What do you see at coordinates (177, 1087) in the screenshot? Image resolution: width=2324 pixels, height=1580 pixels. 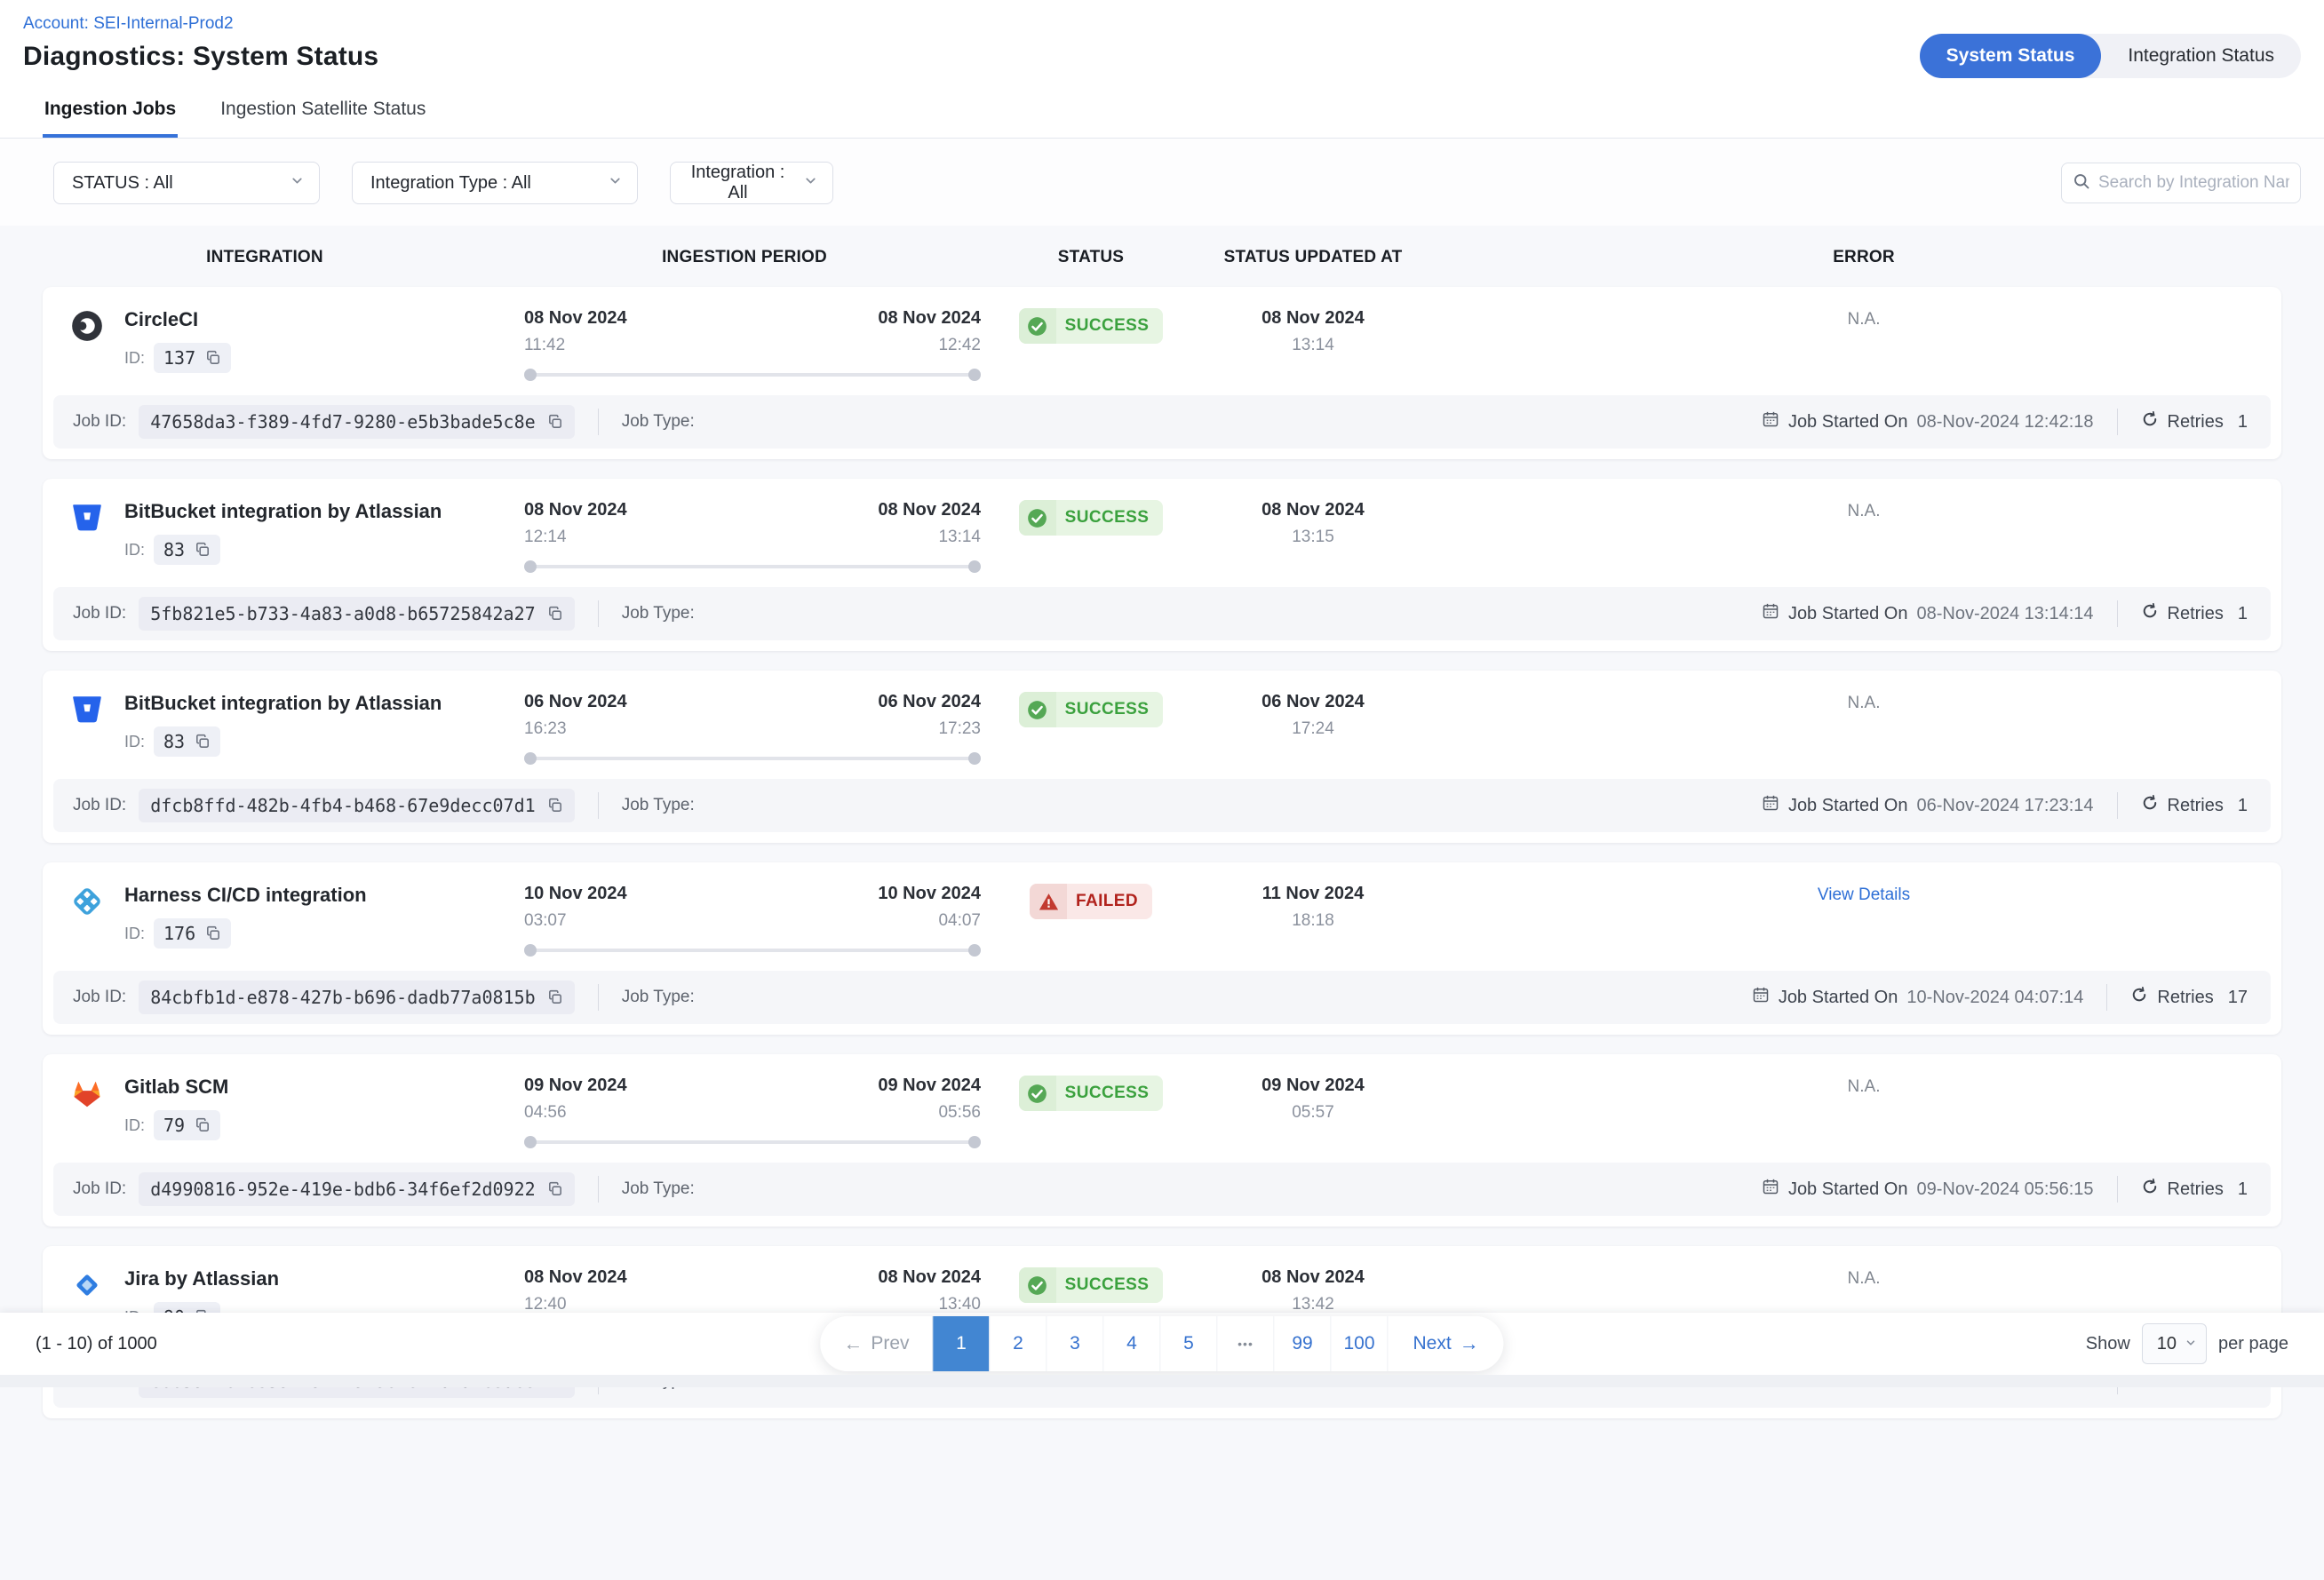 I see `integration-name: Gitlab SCM` at bounding box center [177, 1087].